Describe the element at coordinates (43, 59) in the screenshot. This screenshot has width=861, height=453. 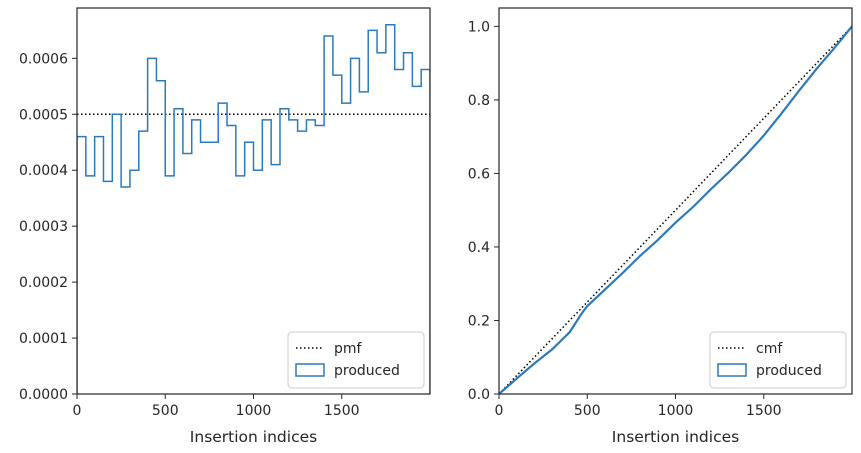
I see `y-tick-label: 0.0006` at that location.